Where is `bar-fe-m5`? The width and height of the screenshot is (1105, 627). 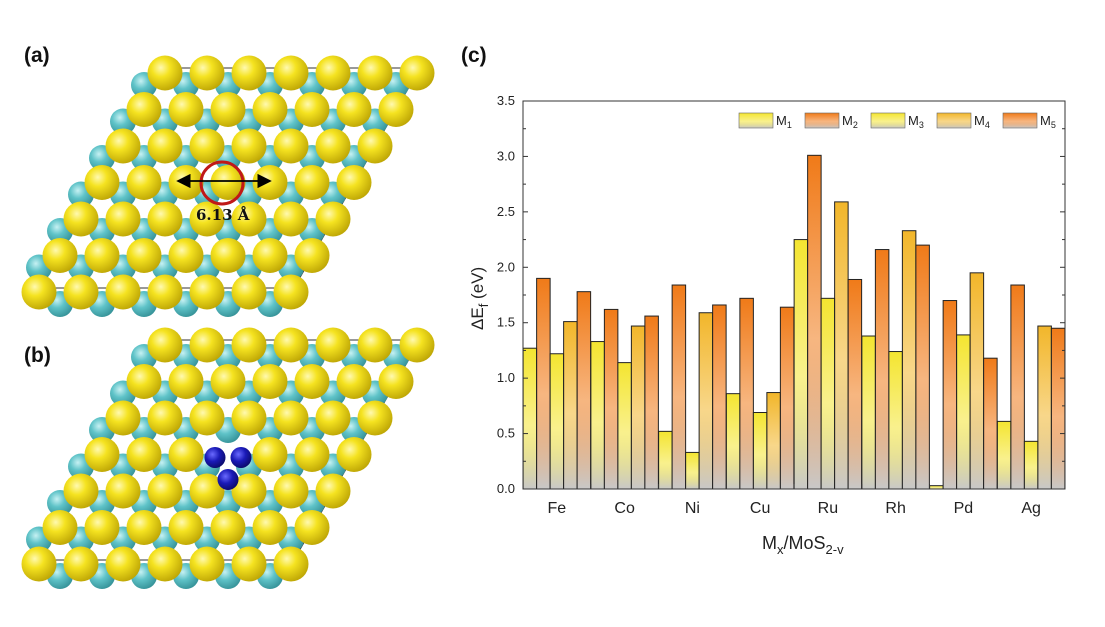 bar-fe-m5 is located at coordinates (584, 390).